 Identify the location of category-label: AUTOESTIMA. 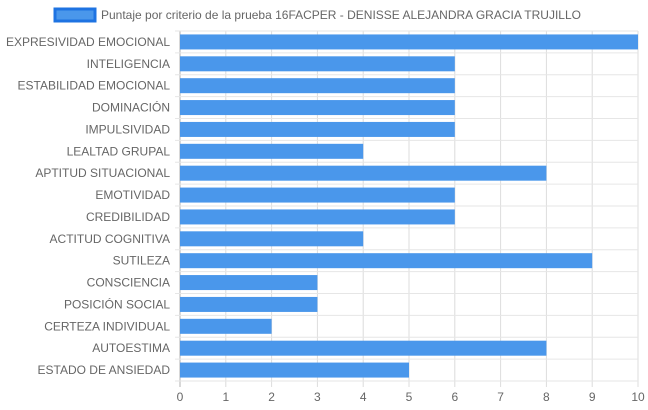
(131, 348).